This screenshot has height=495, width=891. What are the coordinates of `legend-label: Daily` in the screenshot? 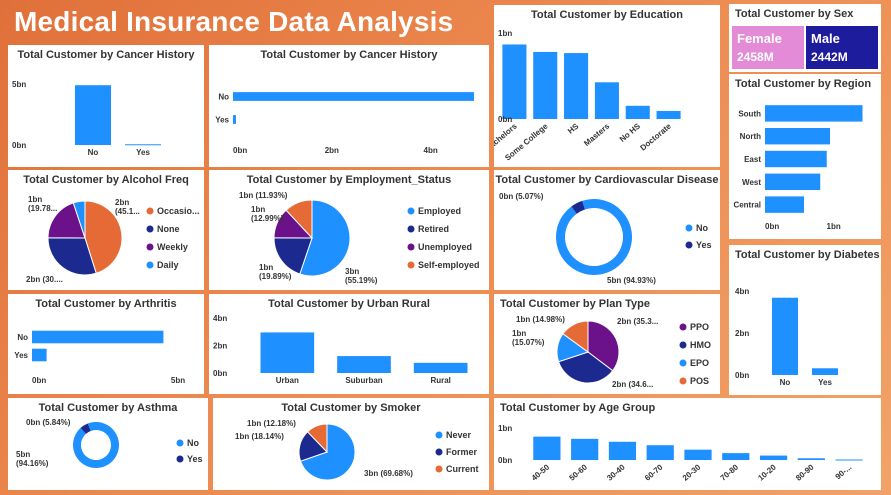 It's located at (168, 265).